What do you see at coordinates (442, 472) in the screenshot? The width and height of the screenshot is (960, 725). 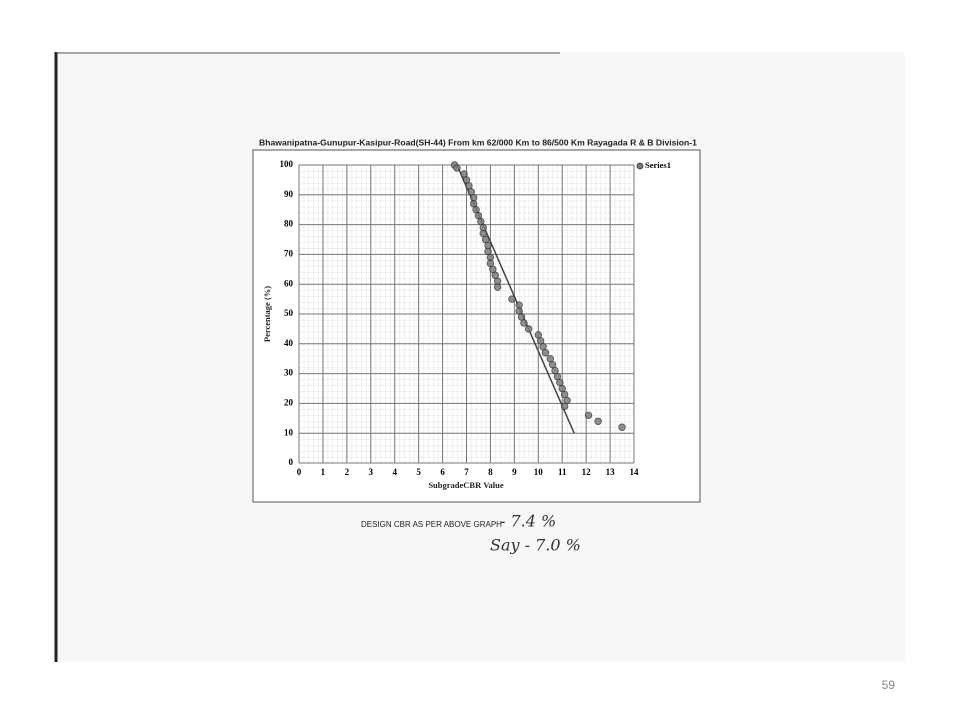 I see `x-tick-label: 6` at bounding box center [442, 472].